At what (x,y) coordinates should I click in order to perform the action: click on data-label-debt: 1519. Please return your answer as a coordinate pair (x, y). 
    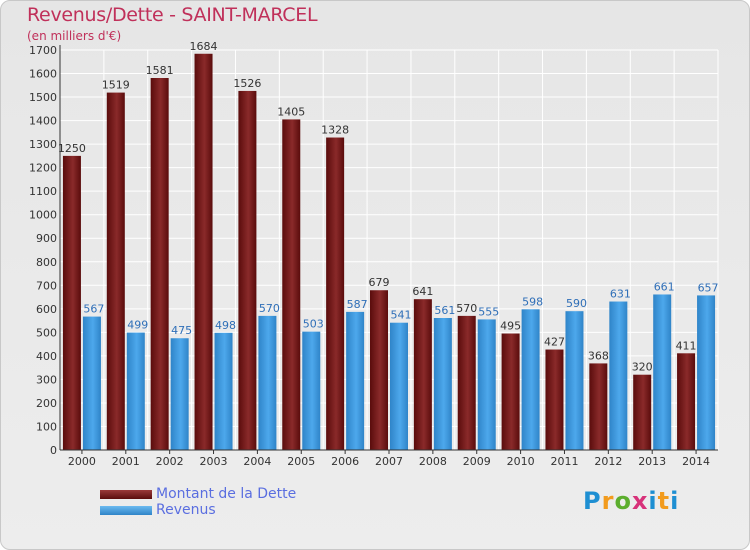
    Looking at the image, I should click on (116, 85).